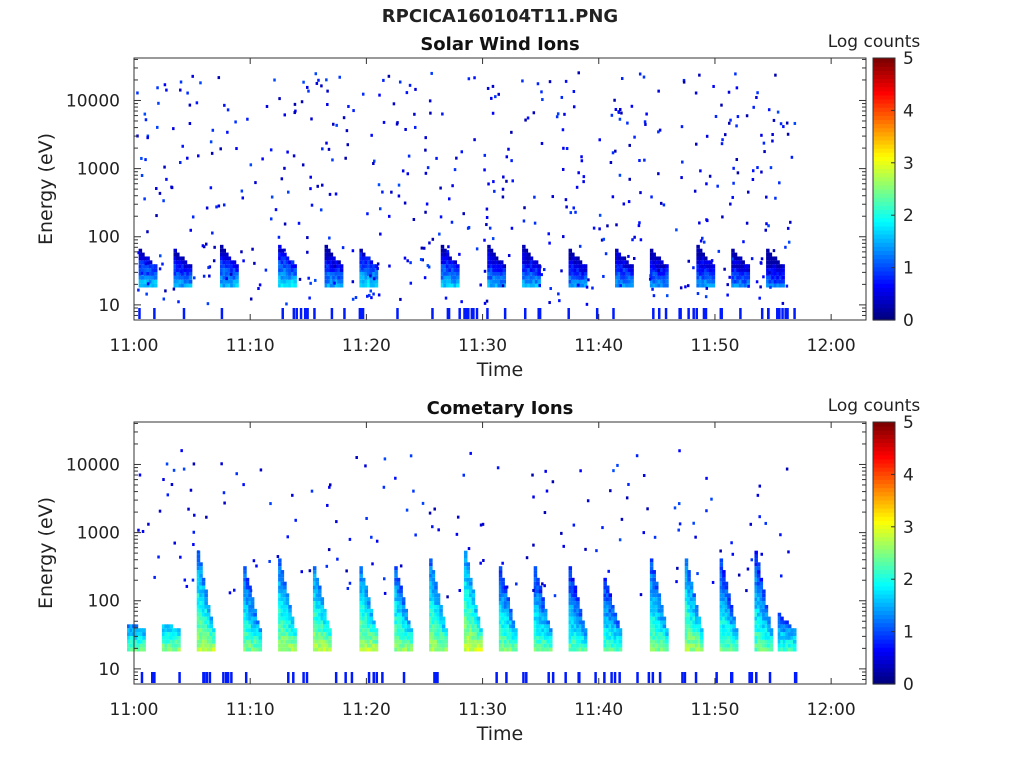 The height and width of the screenshot is (768, 1024). What do you see at coordinates (831, 346) in the screenshot?
I see `x-tick-label: 12:00` at bounding box center [831, 346].